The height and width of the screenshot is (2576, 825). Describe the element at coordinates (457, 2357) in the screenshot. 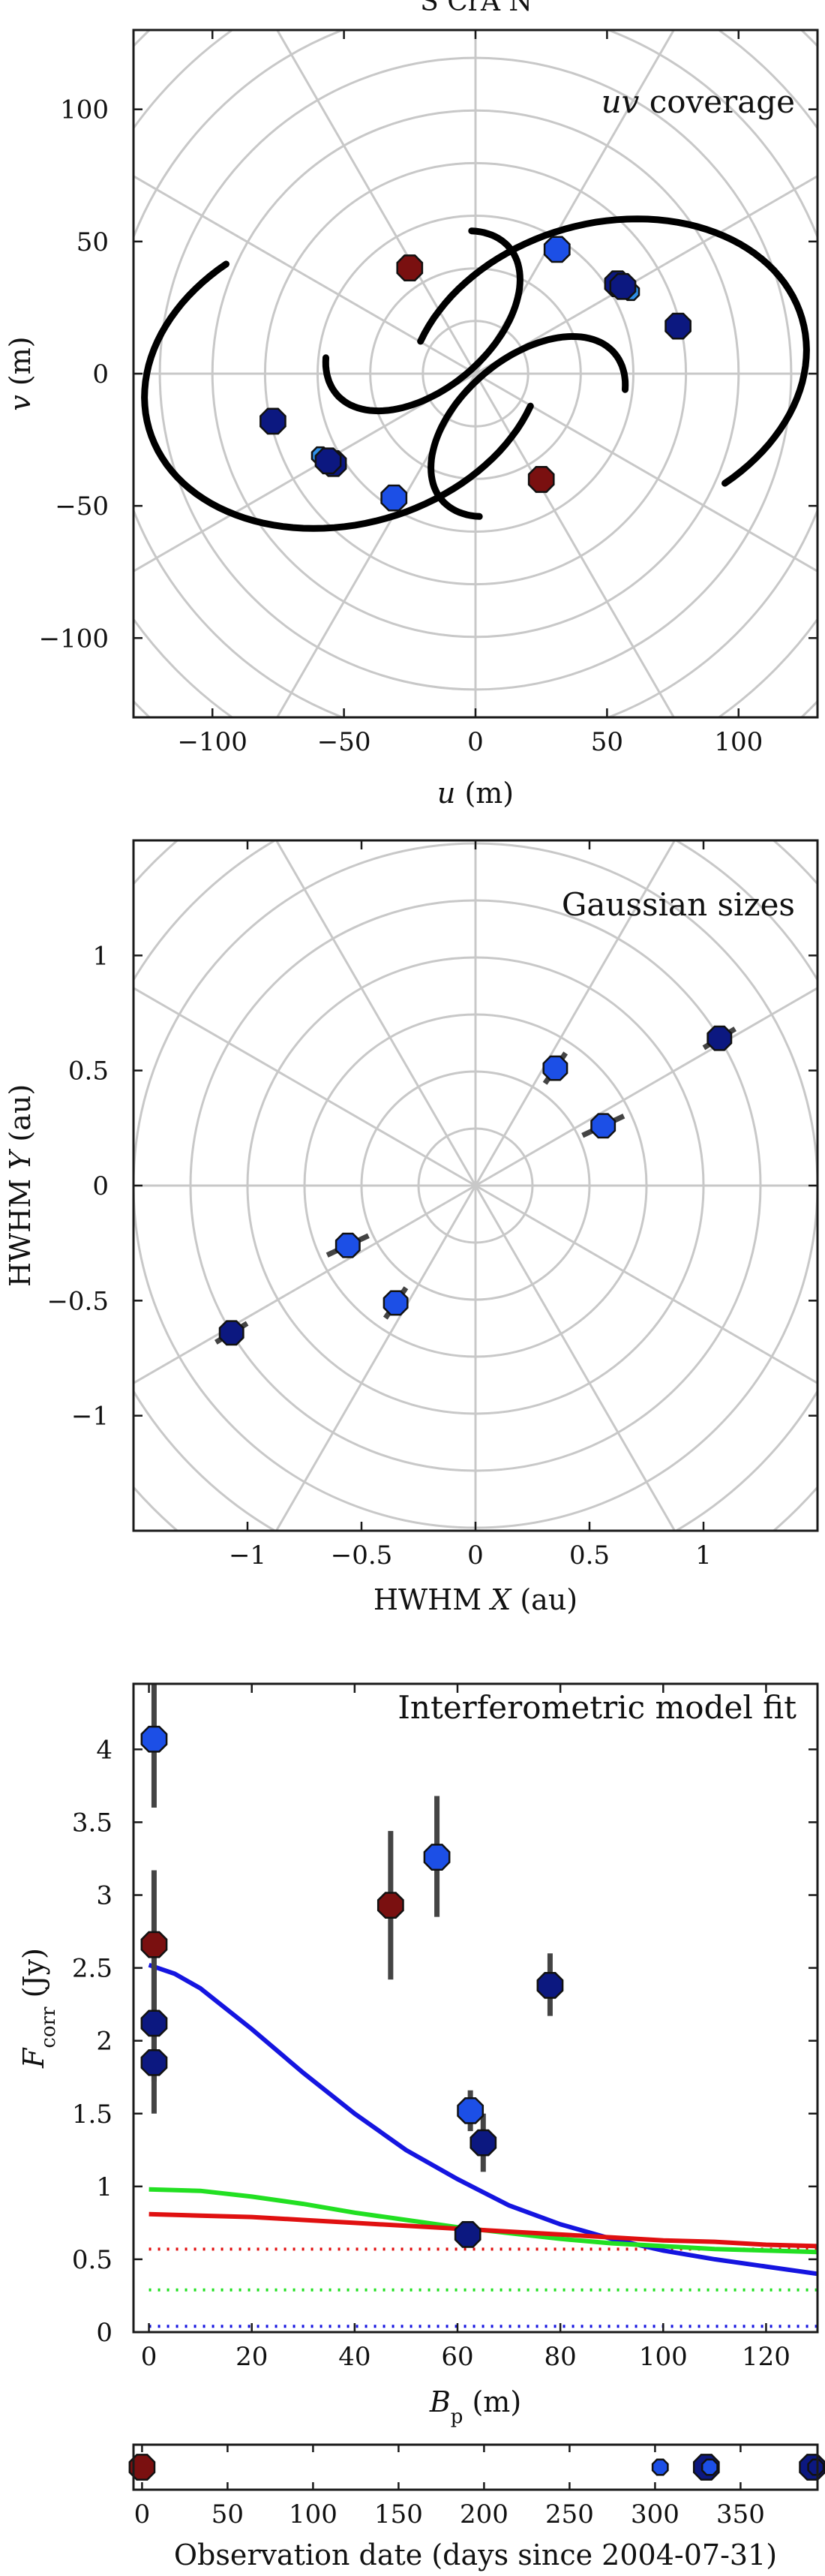

I see `x-tick-label: 60` at that location.